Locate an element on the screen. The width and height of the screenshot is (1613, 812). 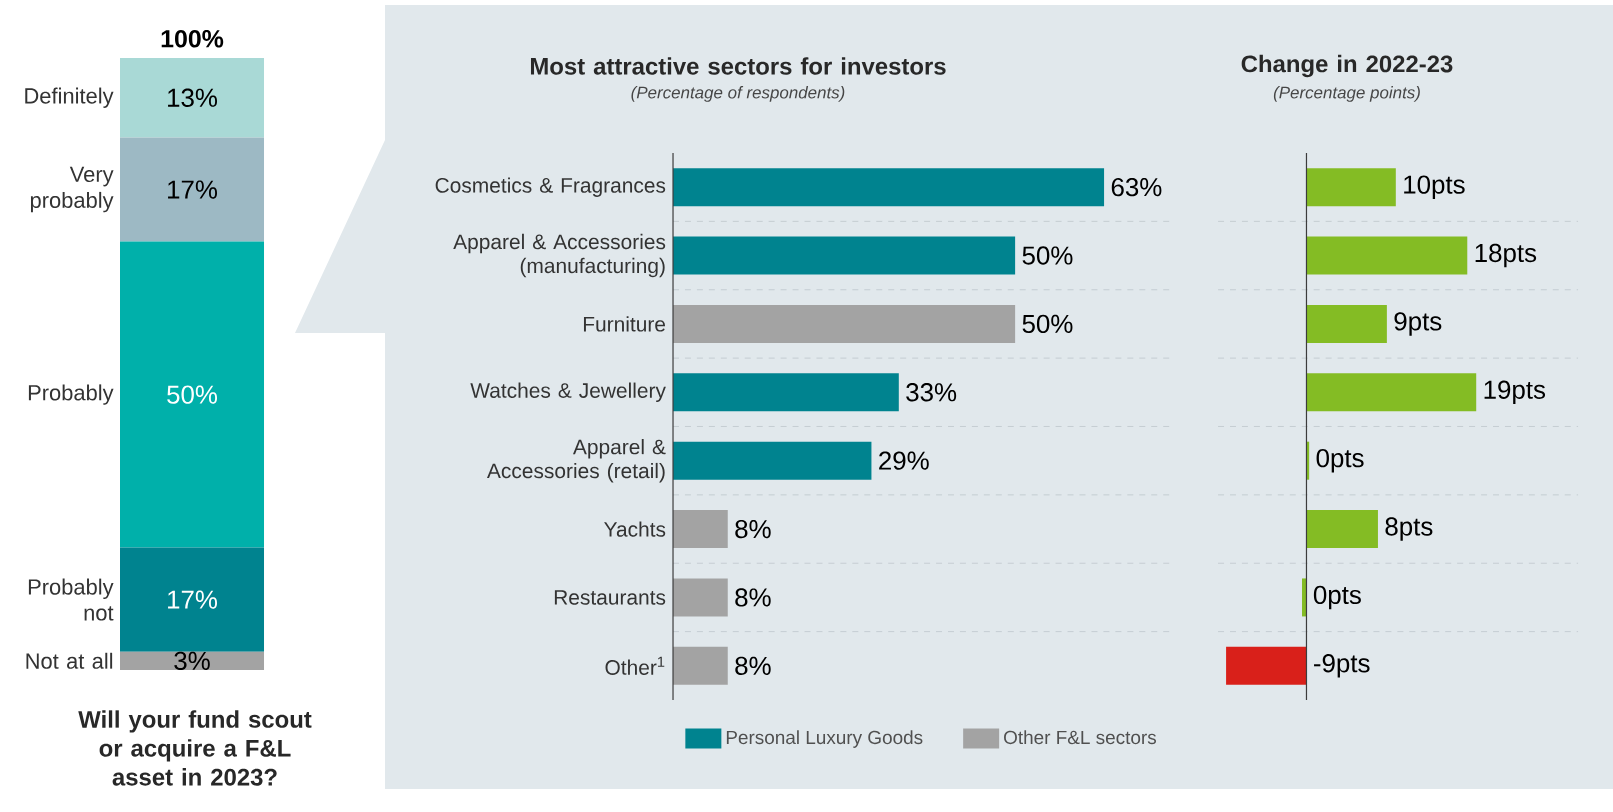
series-label: Probably not is located at coordinates (71, 599).